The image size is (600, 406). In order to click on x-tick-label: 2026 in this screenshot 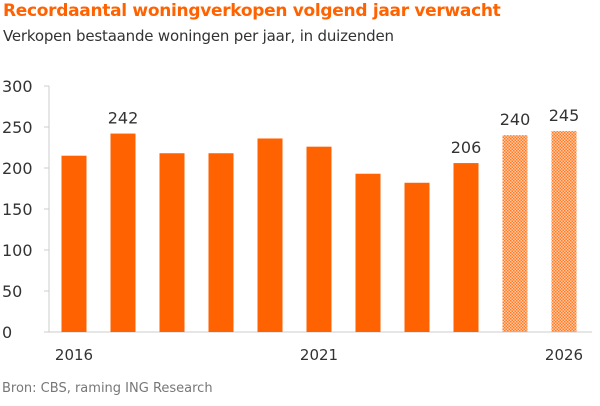, I will do `click(564, 355)`.